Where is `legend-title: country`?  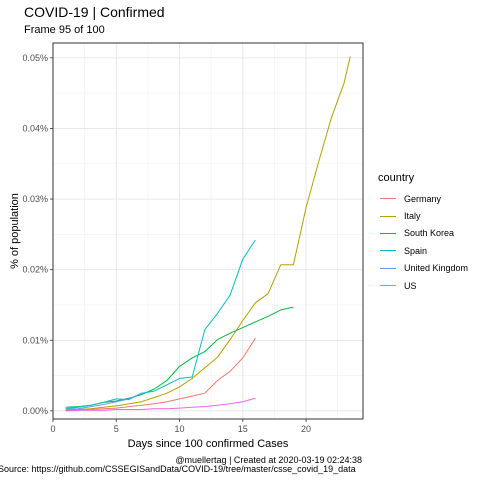 legend-title: country is located at coordinates (396, 178).